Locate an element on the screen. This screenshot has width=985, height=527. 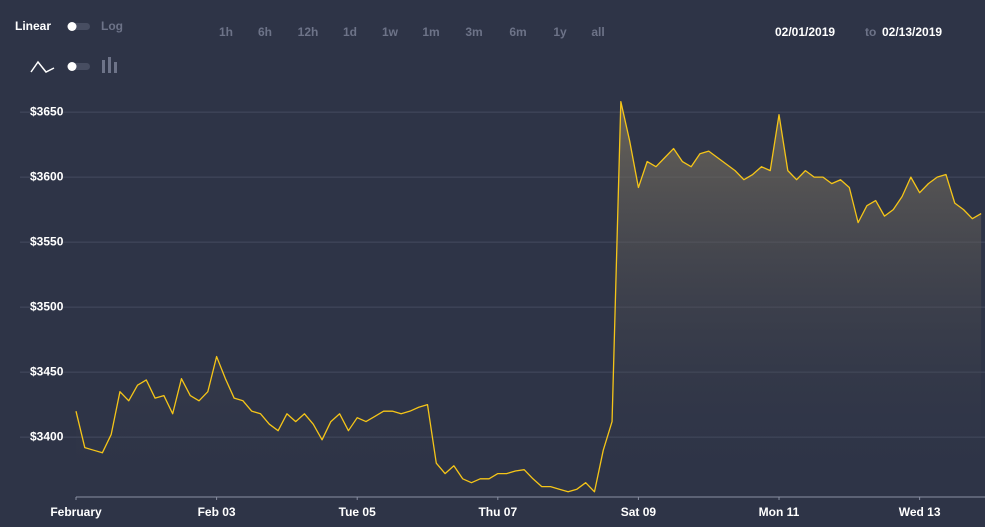
range-button: 1m is located at coordinates (430, 32).